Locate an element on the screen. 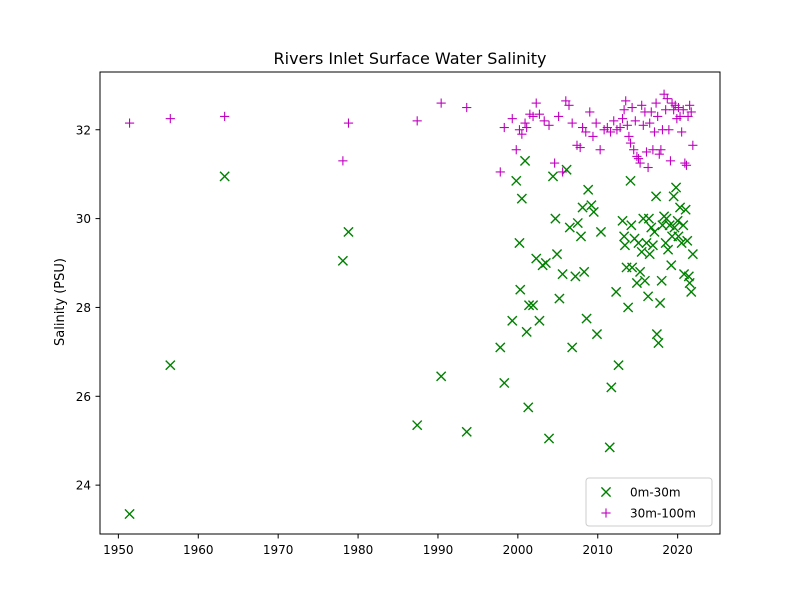 This screenshot has width=800, height=600. x-tick-label: 2000 is located at coordinates (518, 550).